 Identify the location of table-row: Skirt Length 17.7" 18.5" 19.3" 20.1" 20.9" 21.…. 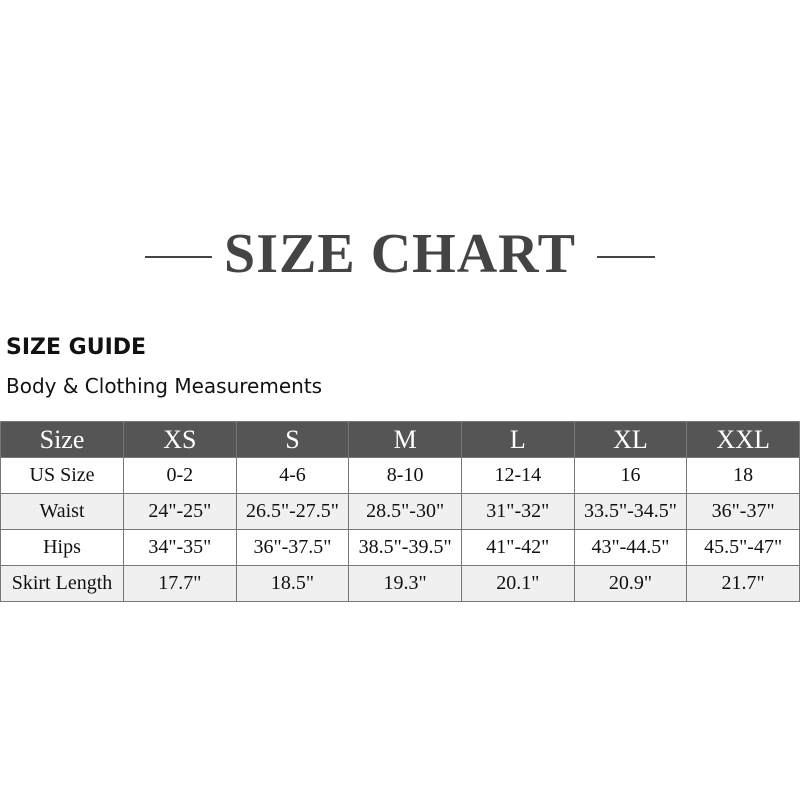
(400, 583).